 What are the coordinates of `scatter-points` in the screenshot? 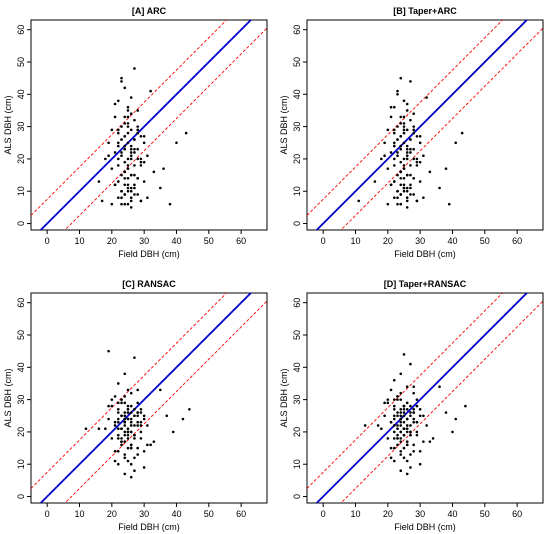 It's located at (142, 138).